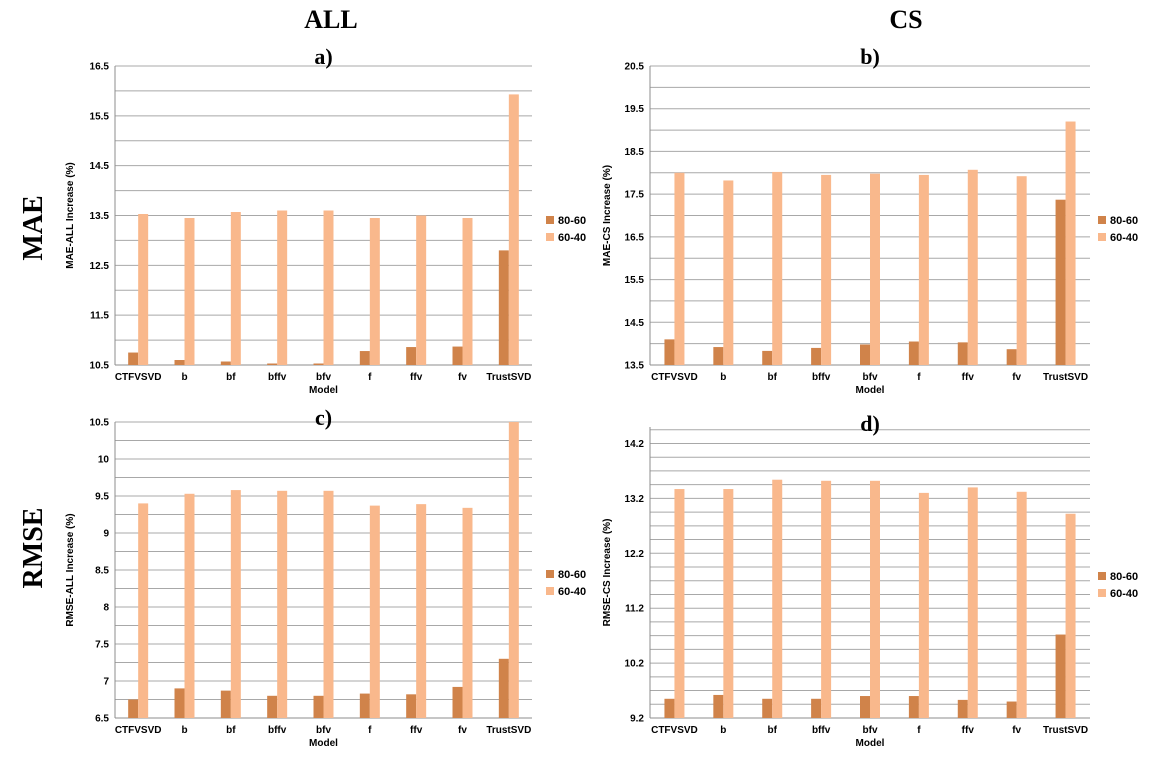 This screenshot has height=757, width=1150. I want to click on y-tick-label: 9, so click(106, 534).